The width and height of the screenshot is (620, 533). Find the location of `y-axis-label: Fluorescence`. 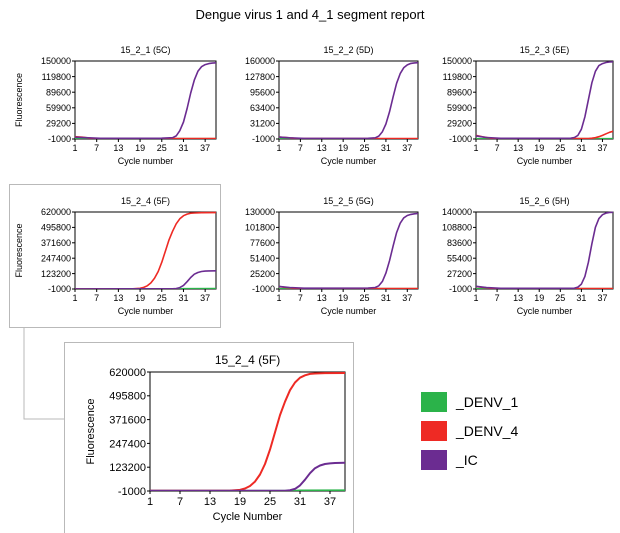

y-axis-label: Fluorescence is located at coordinates (19, 250).